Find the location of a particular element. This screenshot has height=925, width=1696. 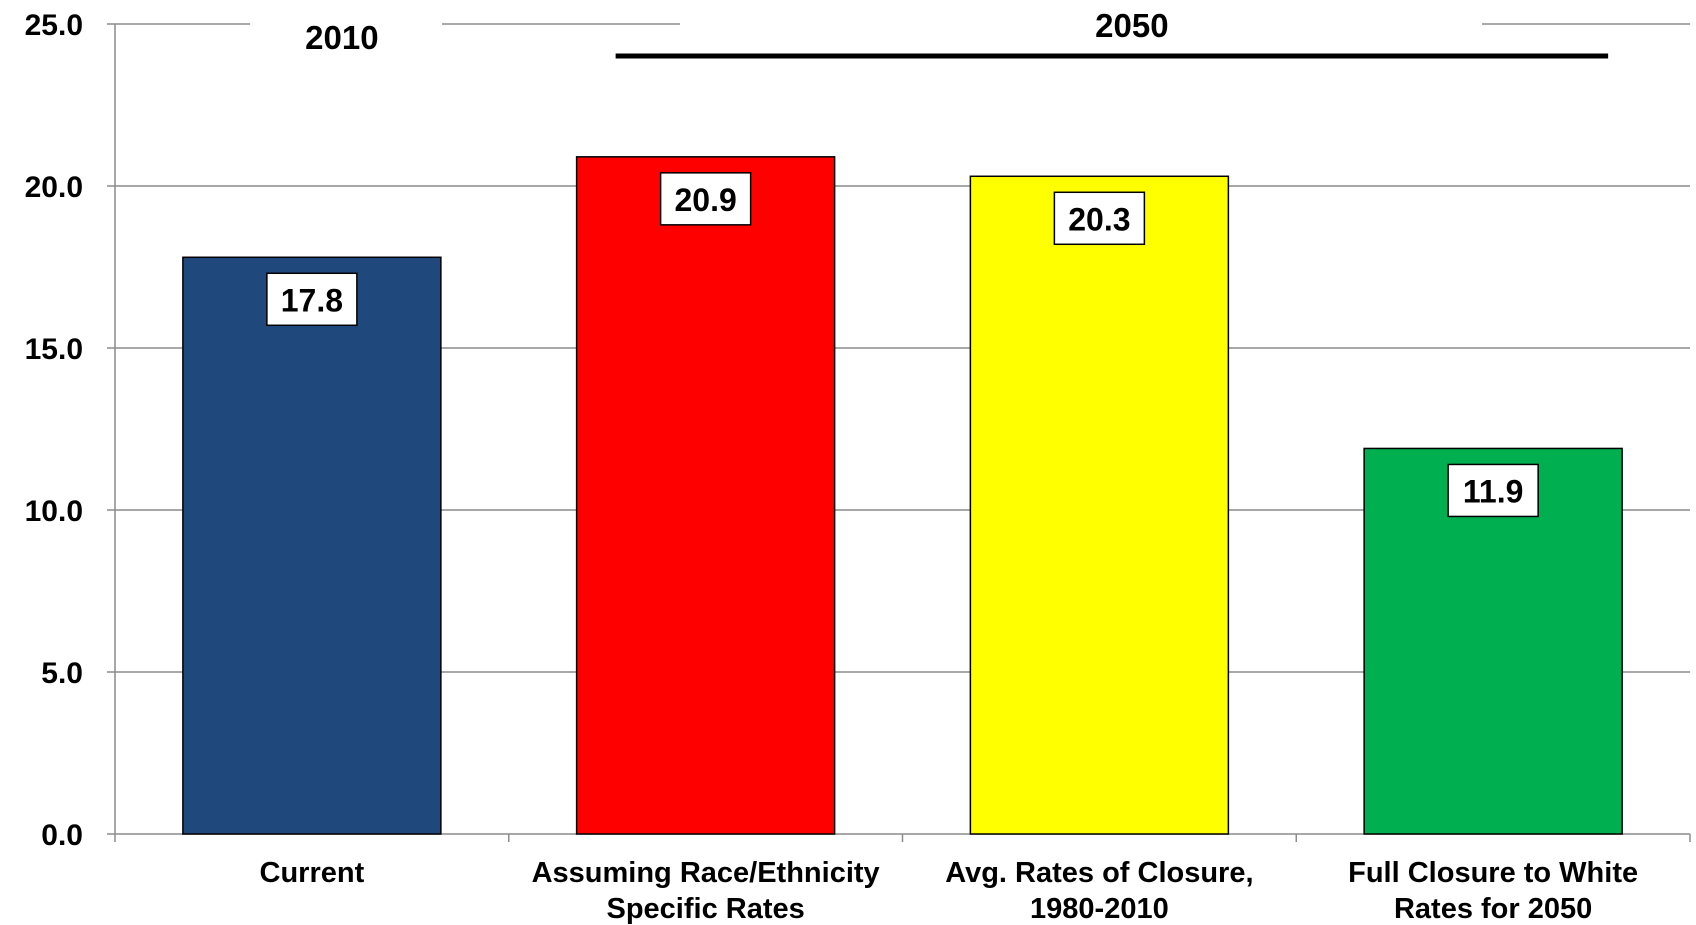

y-tick-label: 25.0 is located at coordinates (54, 25).